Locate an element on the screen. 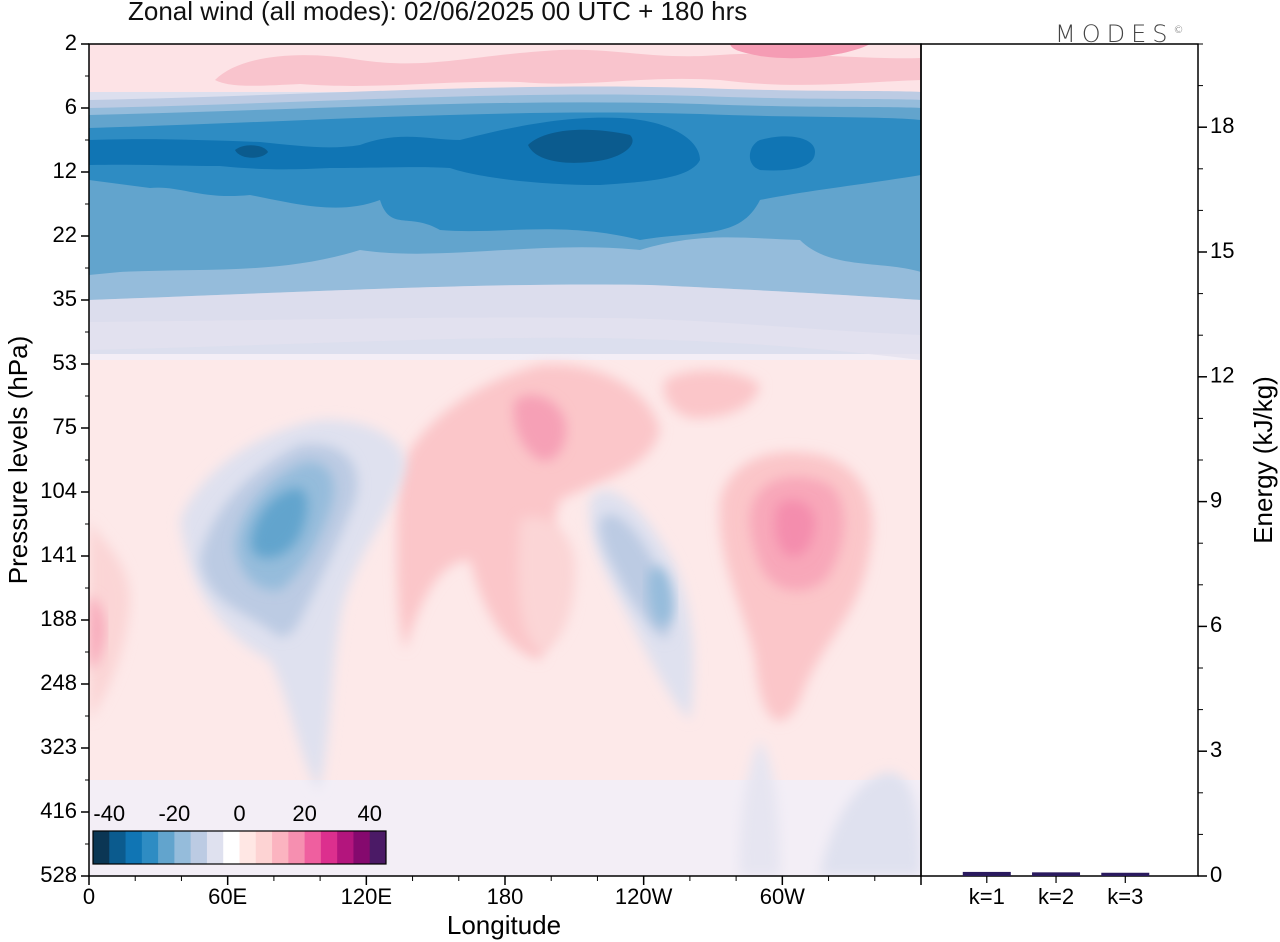  easterly-120w-core is located at coordinates (660, 596).